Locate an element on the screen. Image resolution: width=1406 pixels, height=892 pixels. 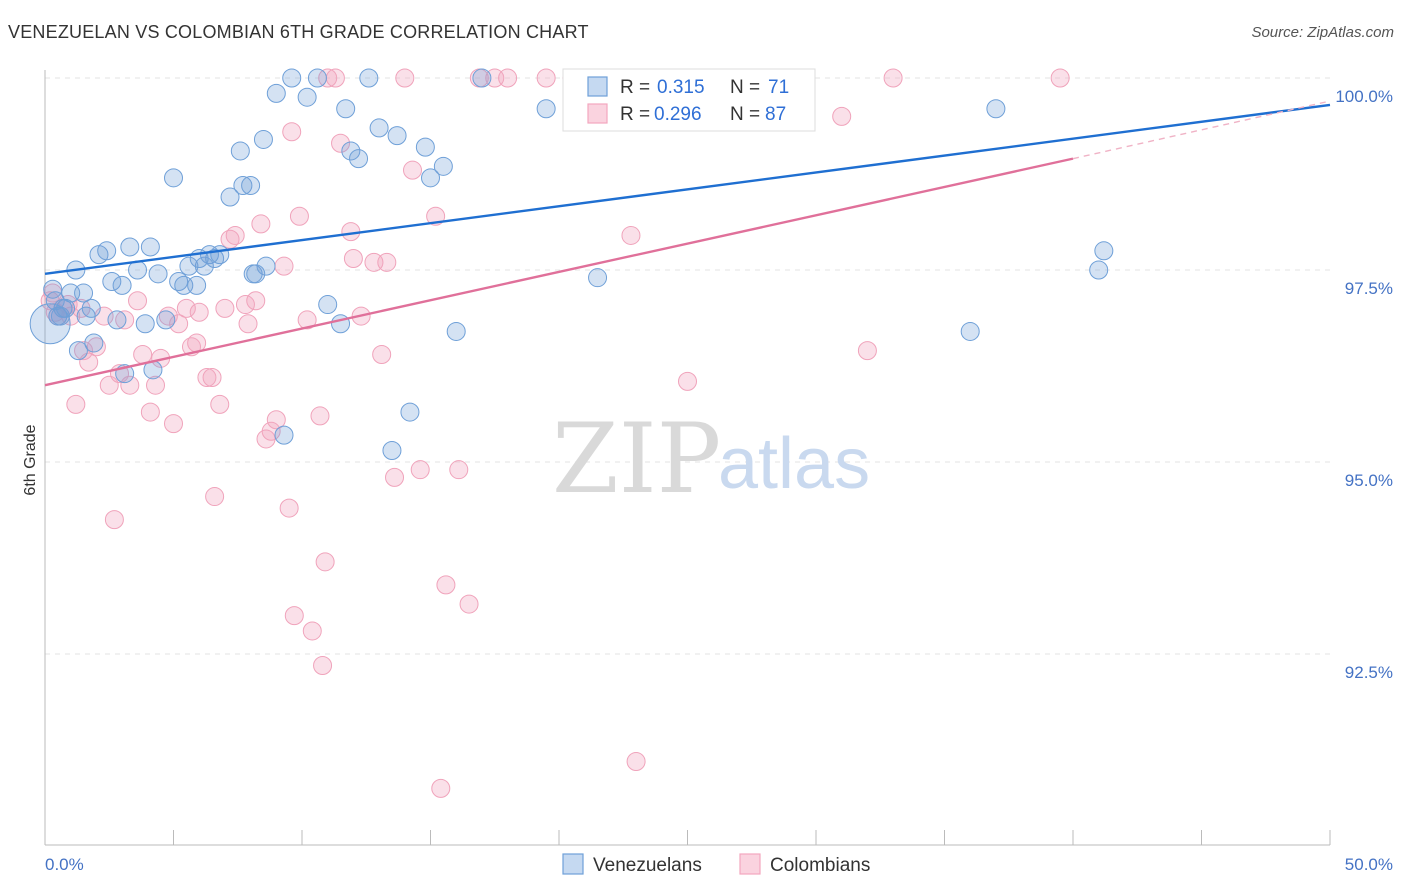
y-tick-label-1: 95.0% is located at coordinates (1369, 480).